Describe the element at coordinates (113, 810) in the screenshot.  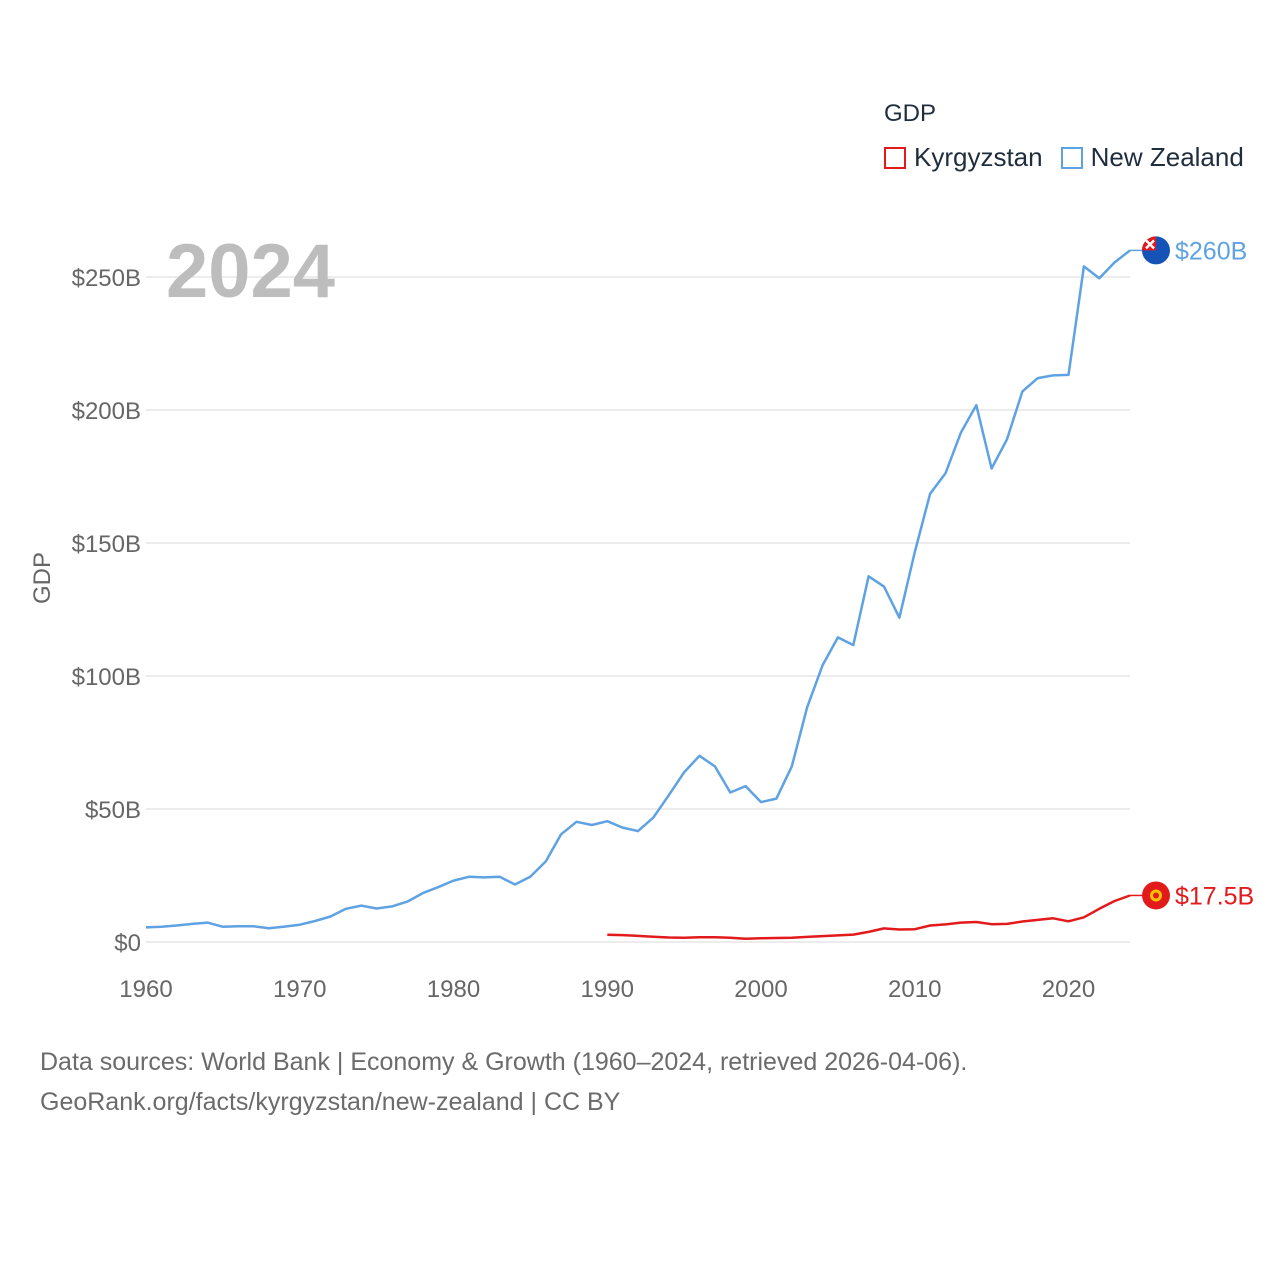
I see `y-tick-label: $50B` at that location.